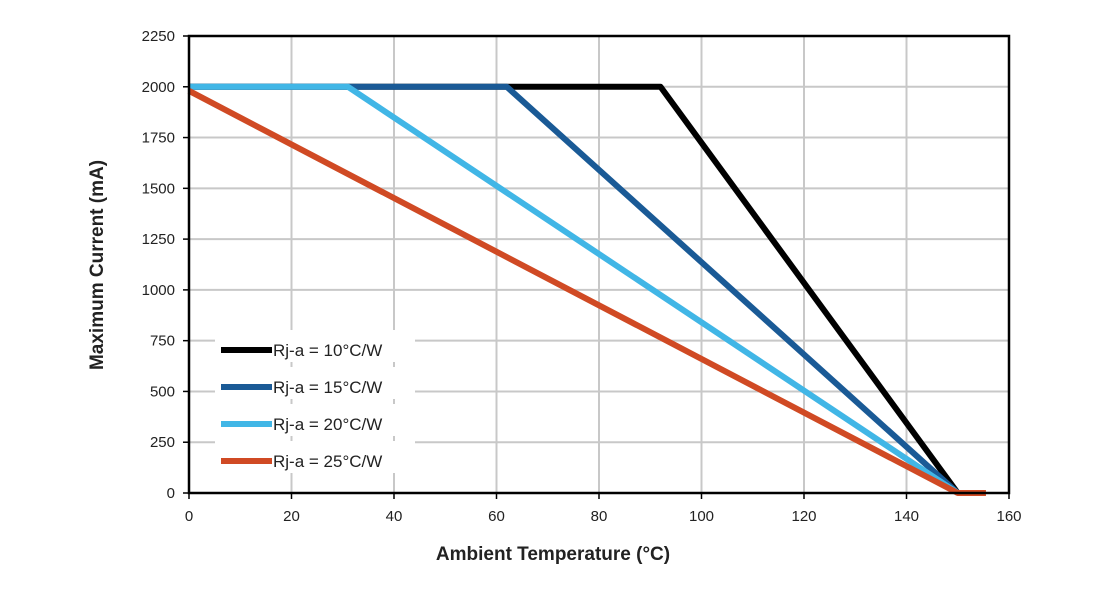 Image resolution: width=1100 pixels, height=605 pixels. What do you see at coordinates (158, 188) in the screenshot?
I see `y-tick-label: 1500` at bounding box center [158, 188].